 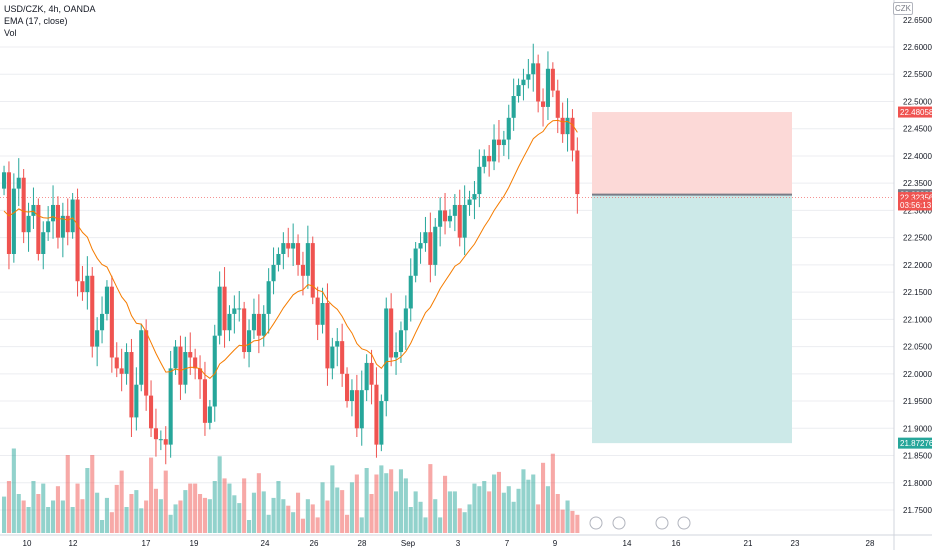 I want to click on time-tick-label: 23, so click(x=795, y=543).